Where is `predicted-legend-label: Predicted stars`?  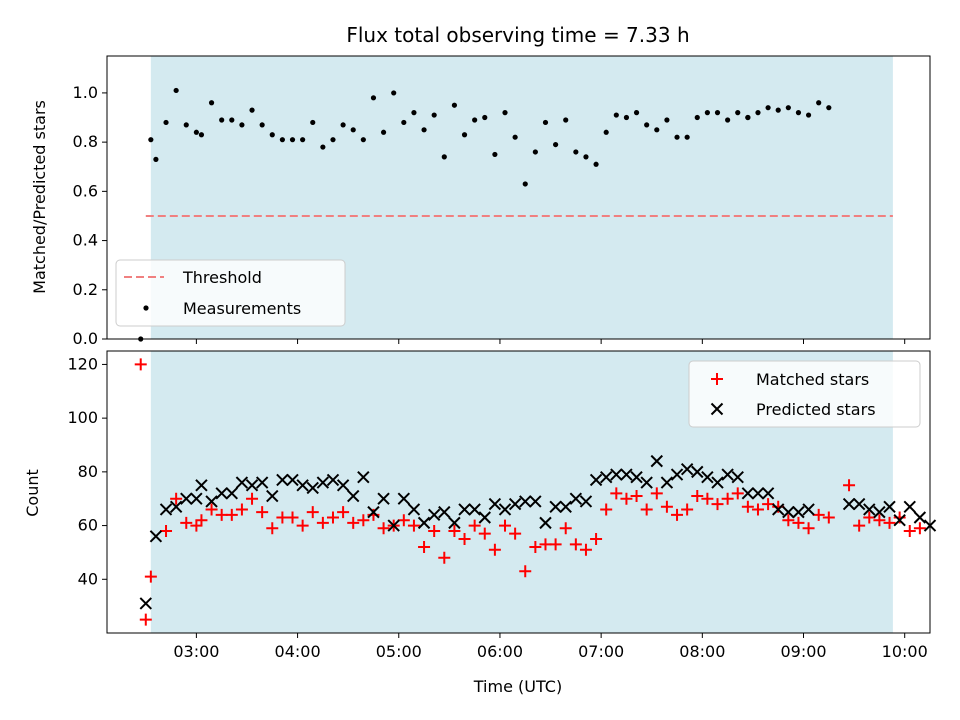
predicted-legend-label: Predicted stars is located at coordinates (816, 409).